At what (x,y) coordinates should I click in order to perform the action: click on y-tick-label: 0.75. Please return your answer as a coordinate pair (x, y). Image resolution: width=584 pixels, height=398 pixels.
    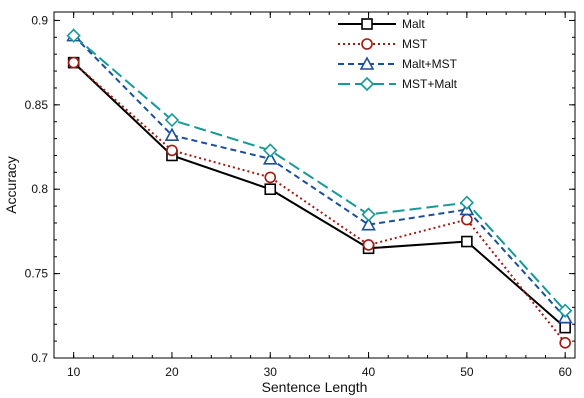
    Looking at the image, I should click on (37, 274).